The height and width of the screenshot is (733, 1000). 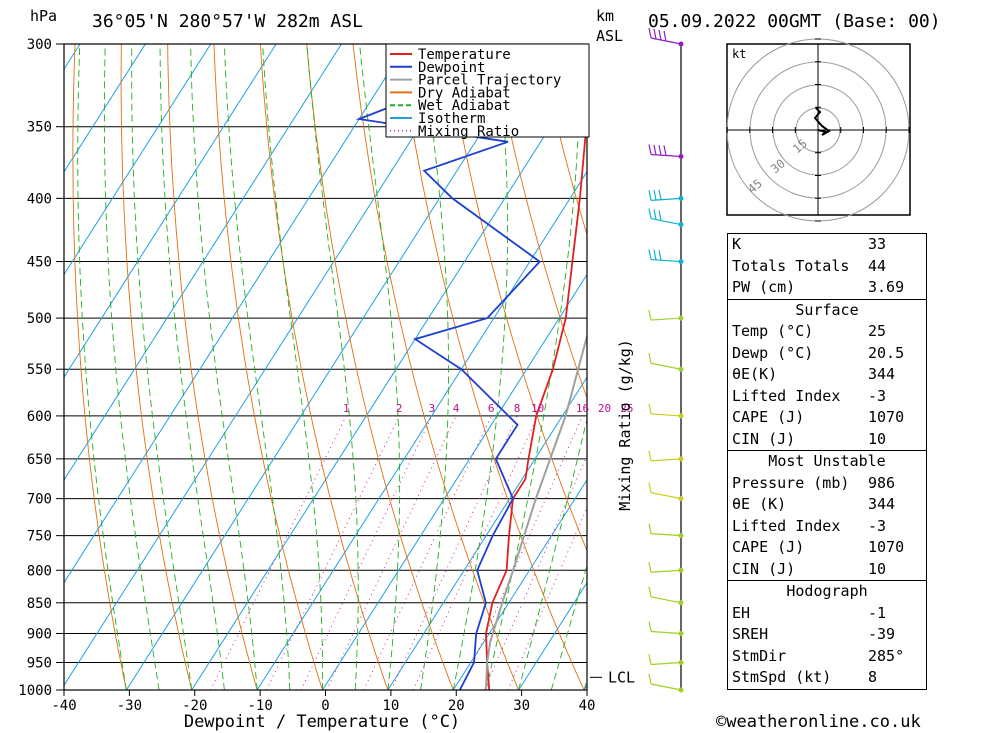 What do you see at coordinates (456, 408) in the screenshot?
I see `mixing-ratio-label: 4` at bounding box center [456, 408].